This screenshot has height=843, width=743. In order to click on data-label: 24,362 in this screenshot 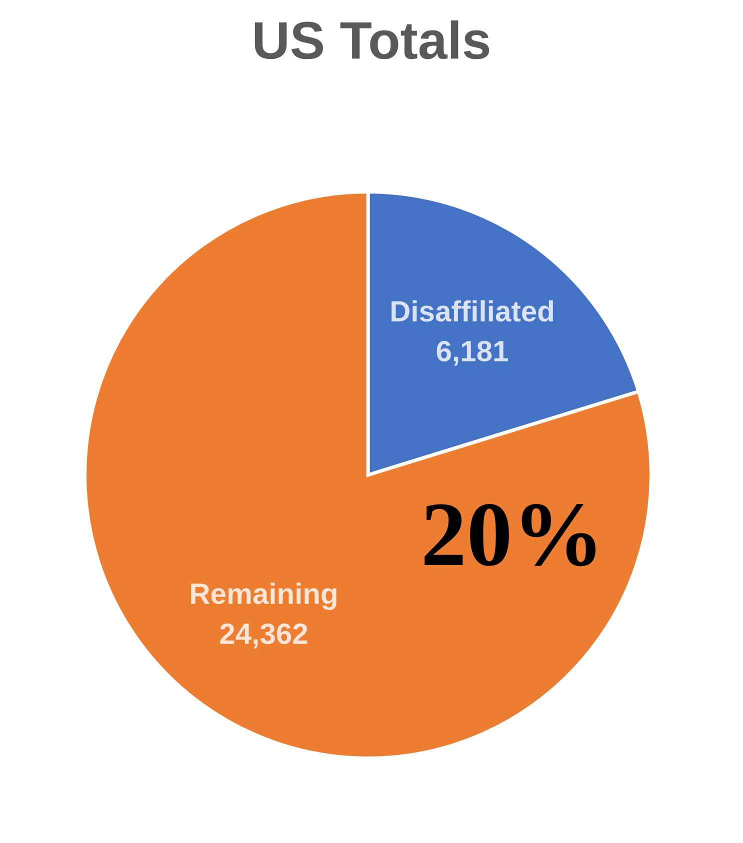, I will do `click(264, 635)`.